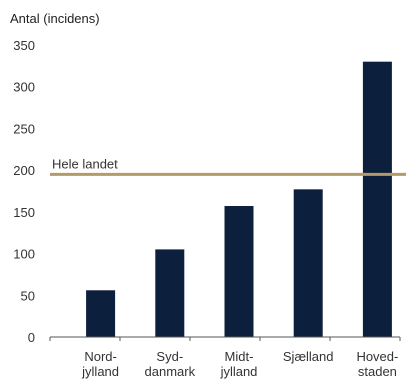 The height and width of the screenshot is (381, 406). I want to click on y-axis-ticks: 0 50 100 150 200 250 300 350, so click(24, 191).